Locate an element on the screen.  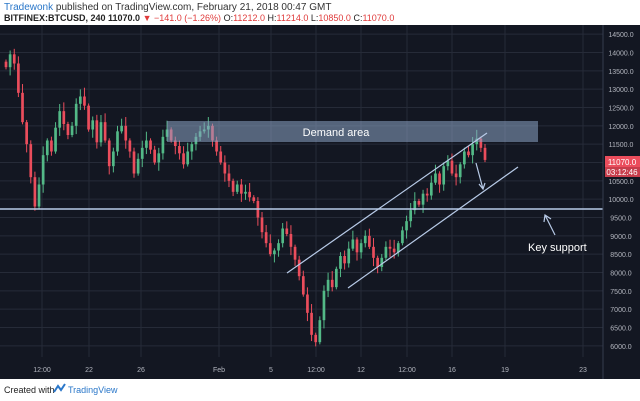
price-tick-label: 6000.0 is located at coordinates (621, 347).